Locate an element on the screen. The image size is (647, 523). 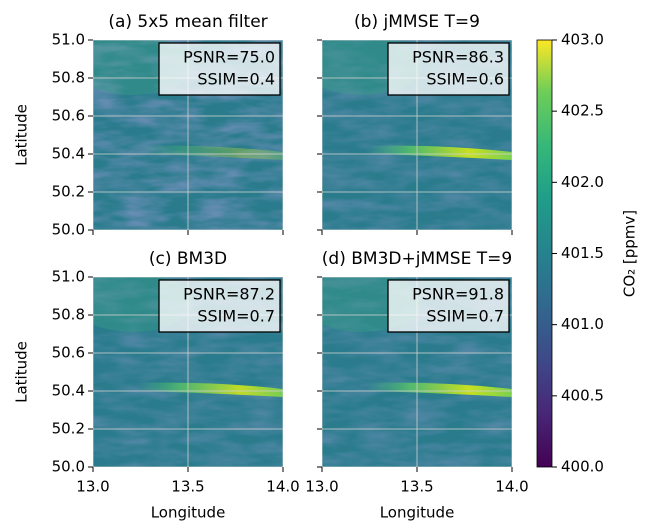
colorbar-tick-label: 402.5 is located at coordinates (582, 111).